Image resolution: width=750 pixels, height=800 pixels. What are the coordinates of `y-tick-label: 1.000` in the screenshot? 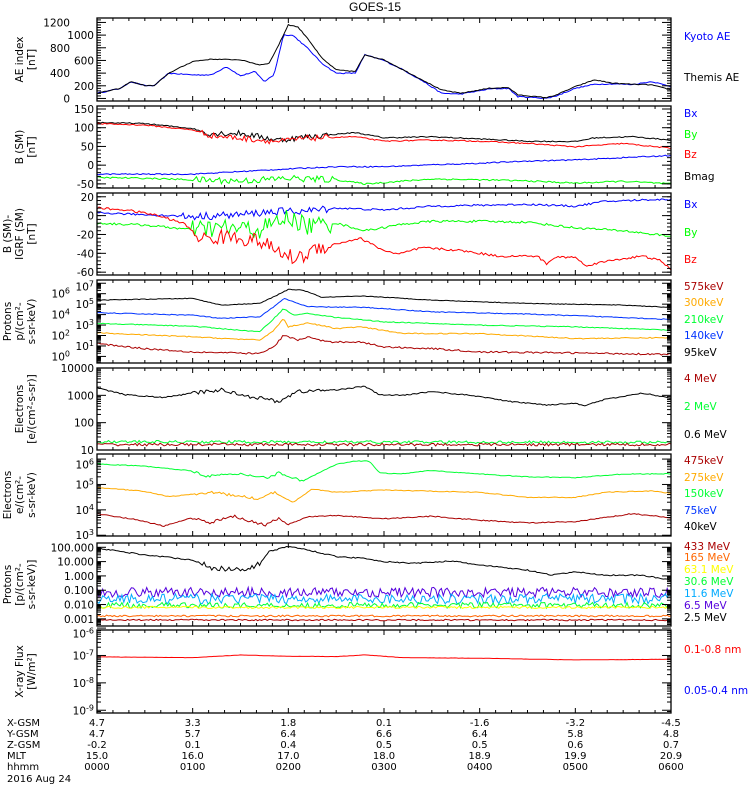 It's located at (79, 577).